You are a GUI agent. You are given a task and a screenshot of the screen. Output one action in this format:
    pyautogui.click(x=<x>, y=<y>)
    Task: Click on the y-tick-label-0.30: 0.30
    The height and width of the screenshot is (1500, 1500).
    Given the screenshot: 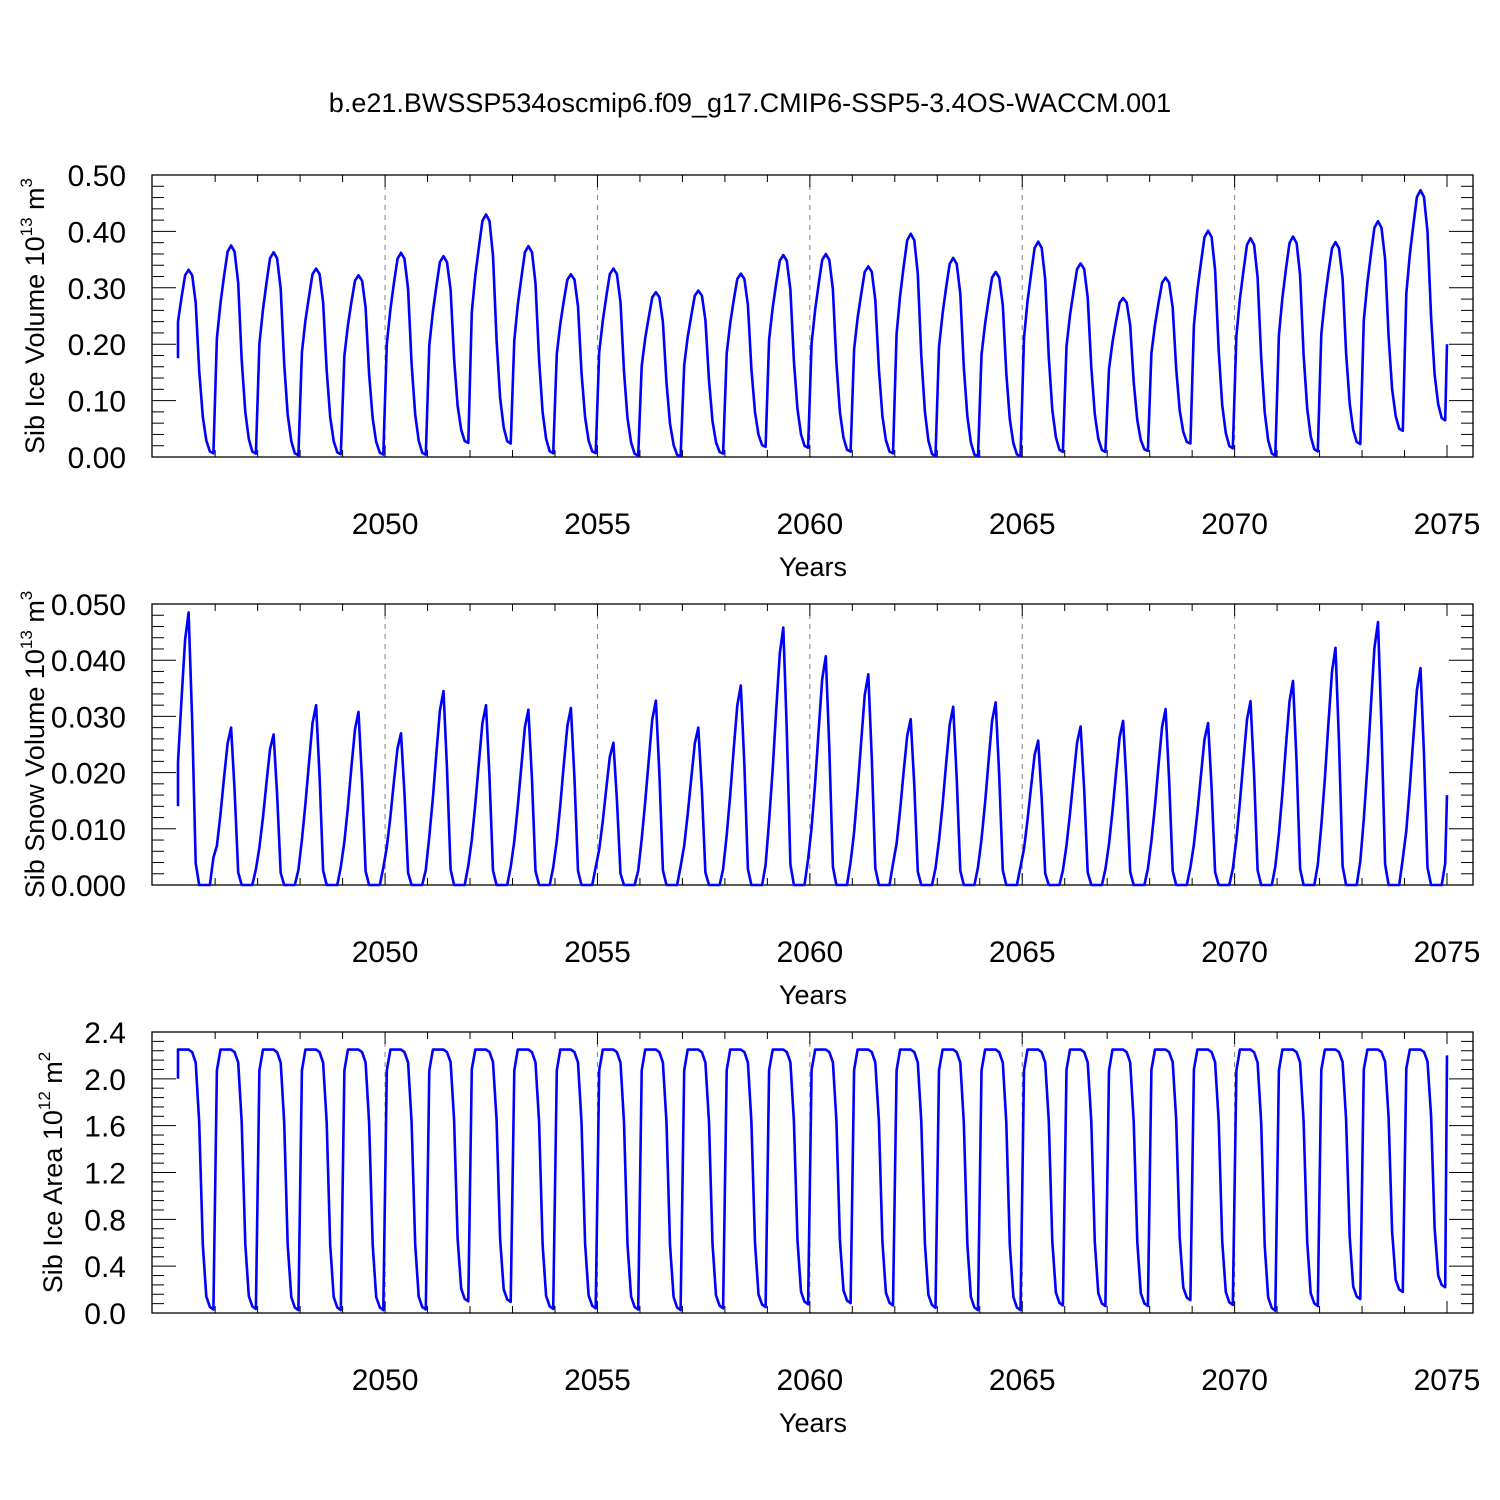 What is the action you would take?
    pyautogui.click(x=97, y=289)
    